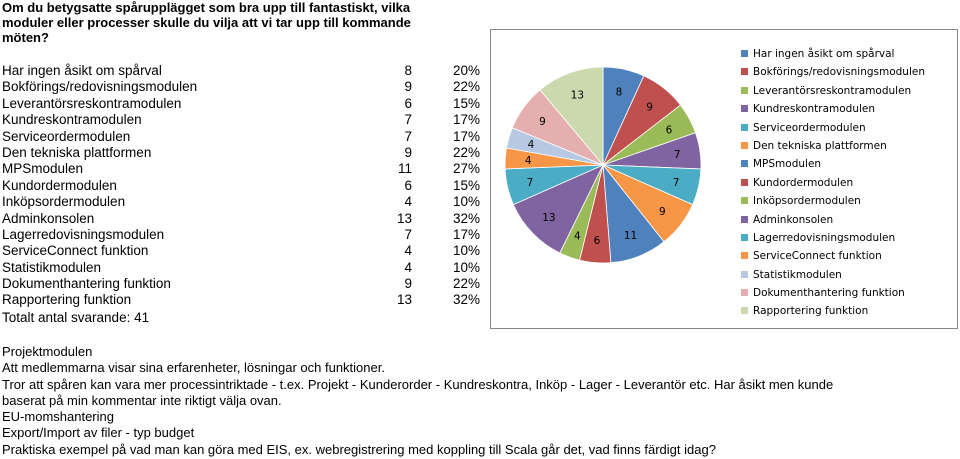 The height and width of the screenshot is (459, 960). Describe the element at coordinates (242, 186) in the screenshot. I see `table-row: Kundordermodulen 6 15%` at that location.